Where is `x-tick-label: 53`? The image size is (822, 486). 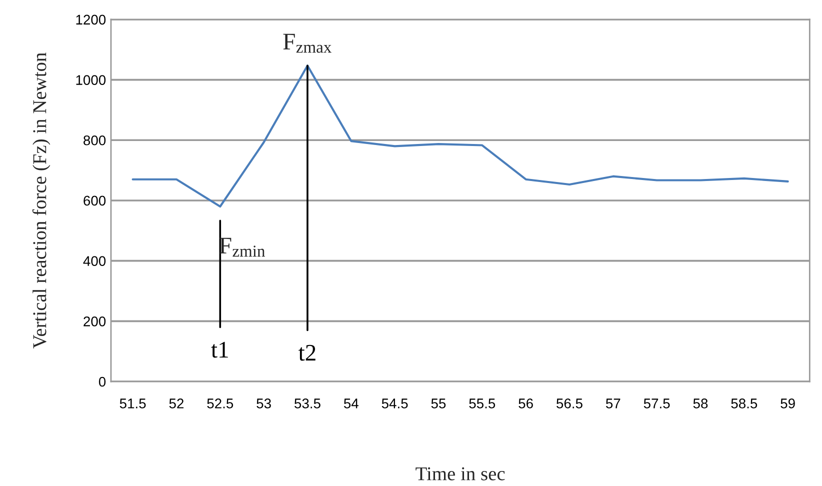
x-tick-label: 53 is located at coordinates (263, 403).